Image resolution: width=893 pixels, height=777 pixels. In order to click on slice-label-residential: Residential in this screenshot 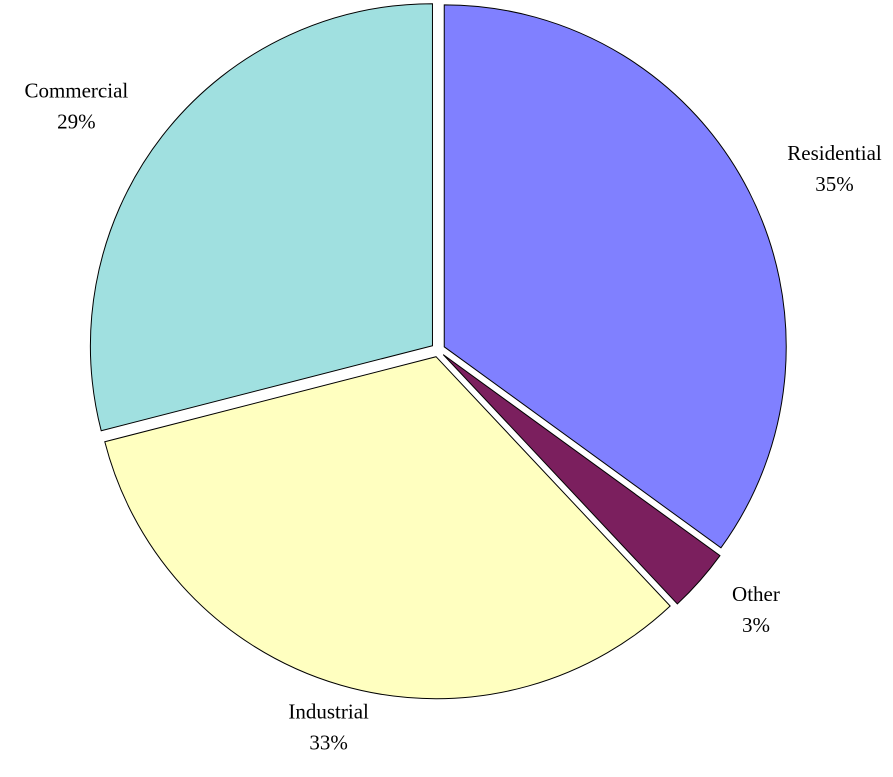, I will do `click(834, 153)`.